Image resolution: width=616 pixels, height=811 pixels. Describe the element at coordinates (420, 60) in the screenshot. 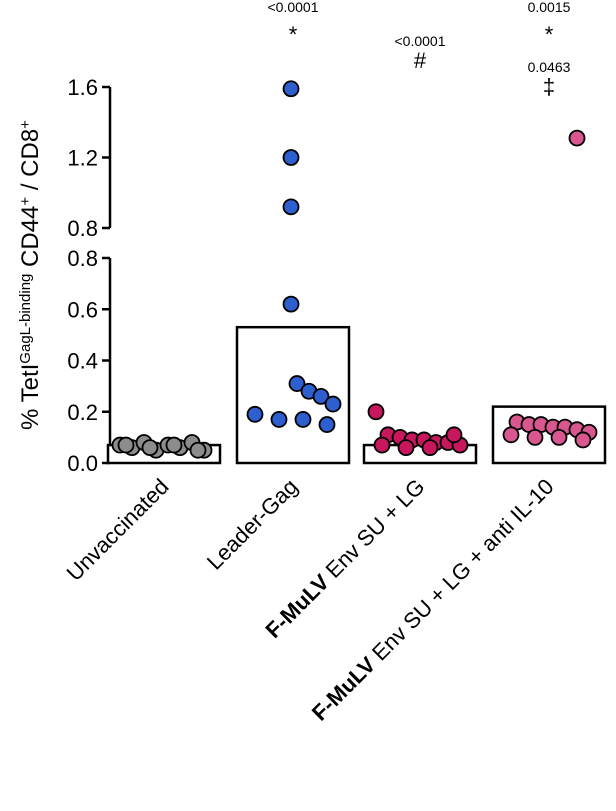

I see `significance-symbol: #` at that location.